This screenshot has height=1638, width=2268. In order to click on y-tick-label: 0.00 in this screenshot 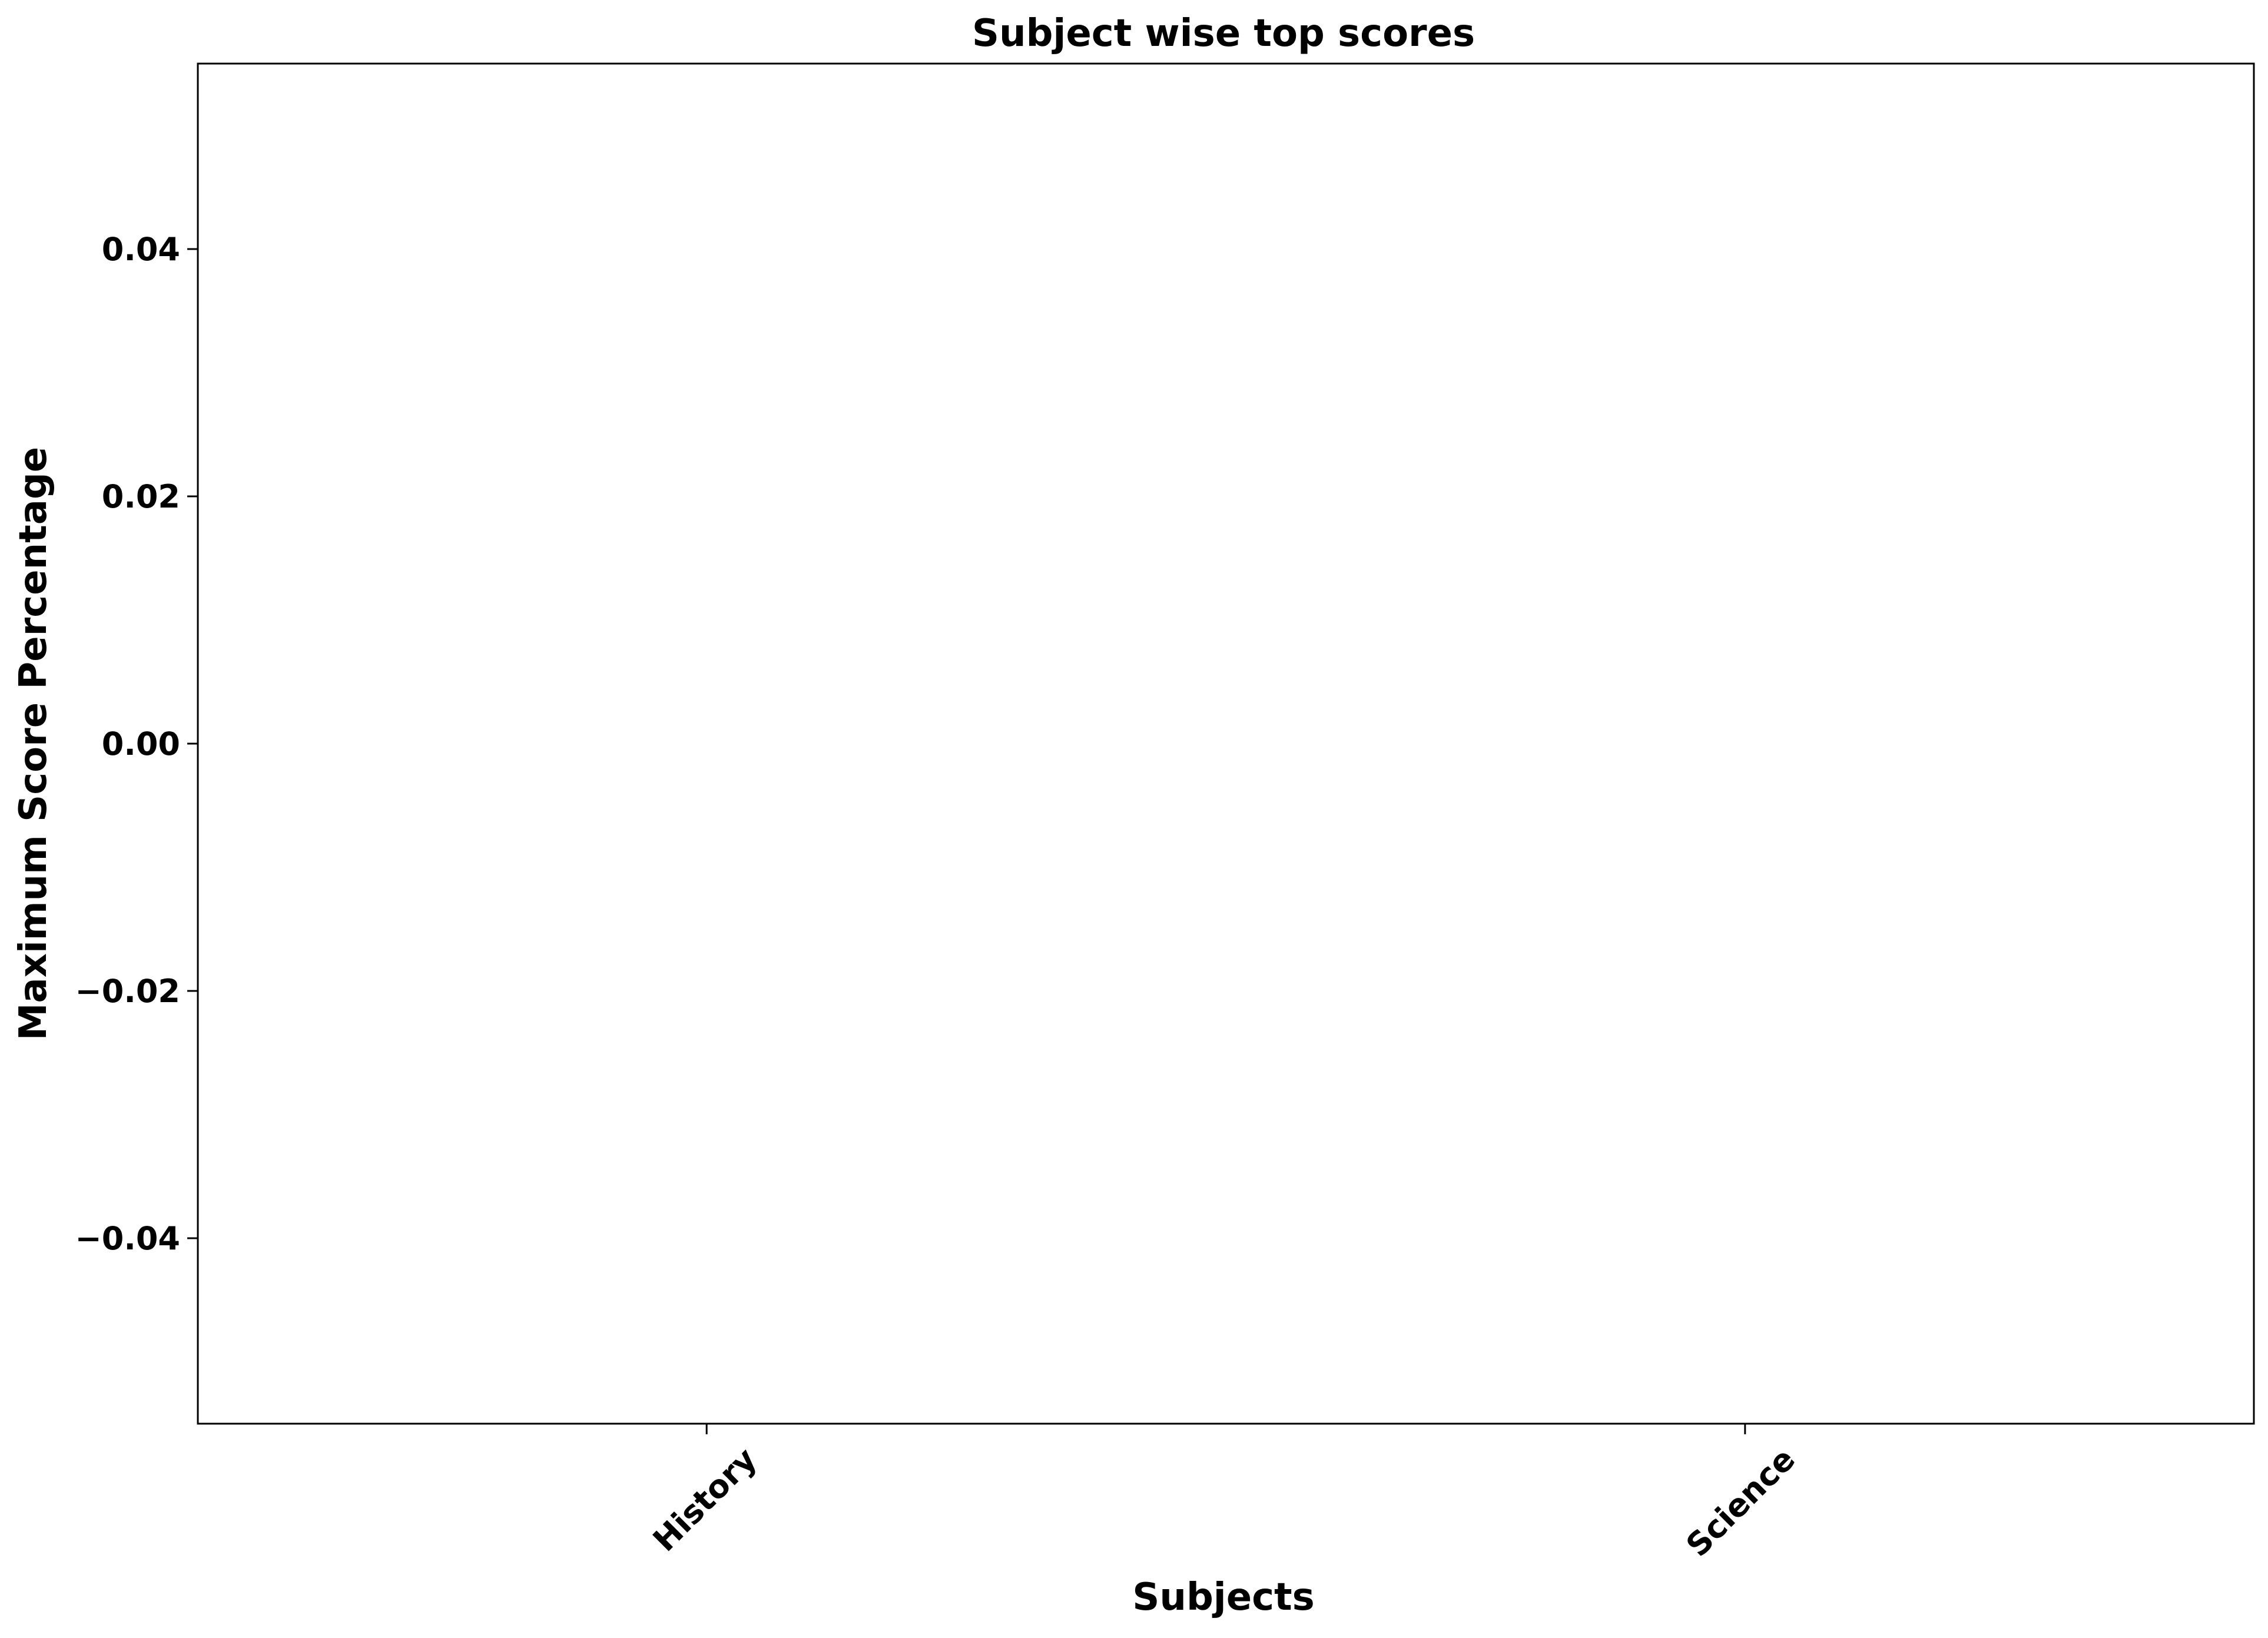, I will do `click(141, 743)`.